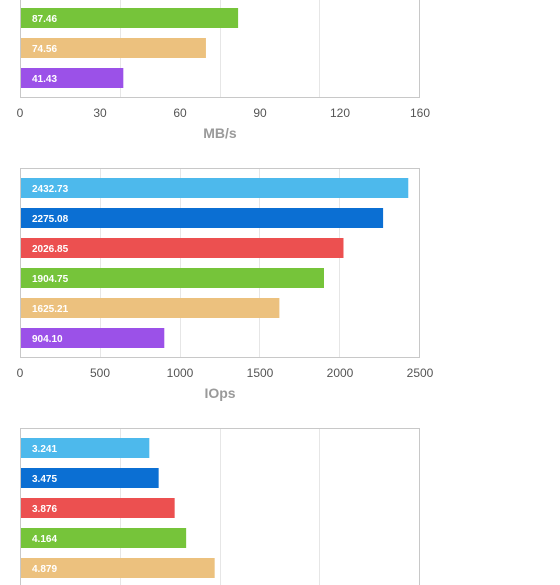 The height and width of the screenshot is (585, 560). What do you see at coordinates (44, 19) in the screenshot?
I see `data-label: 87.46` at bounding box center [44, 19].